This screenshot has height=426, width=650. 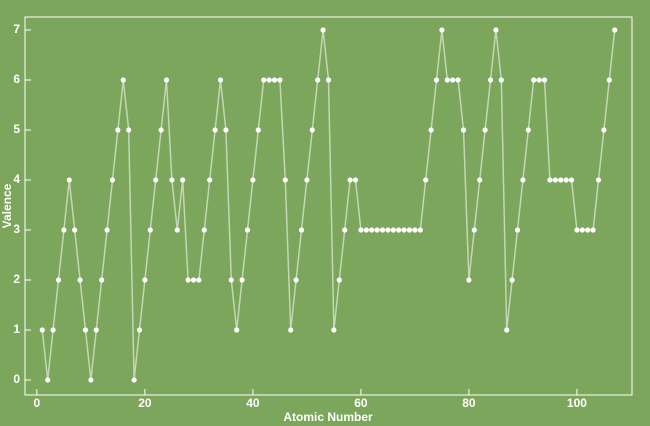 I want to click on y-tick-label: 2, so click(x=16, y=279).